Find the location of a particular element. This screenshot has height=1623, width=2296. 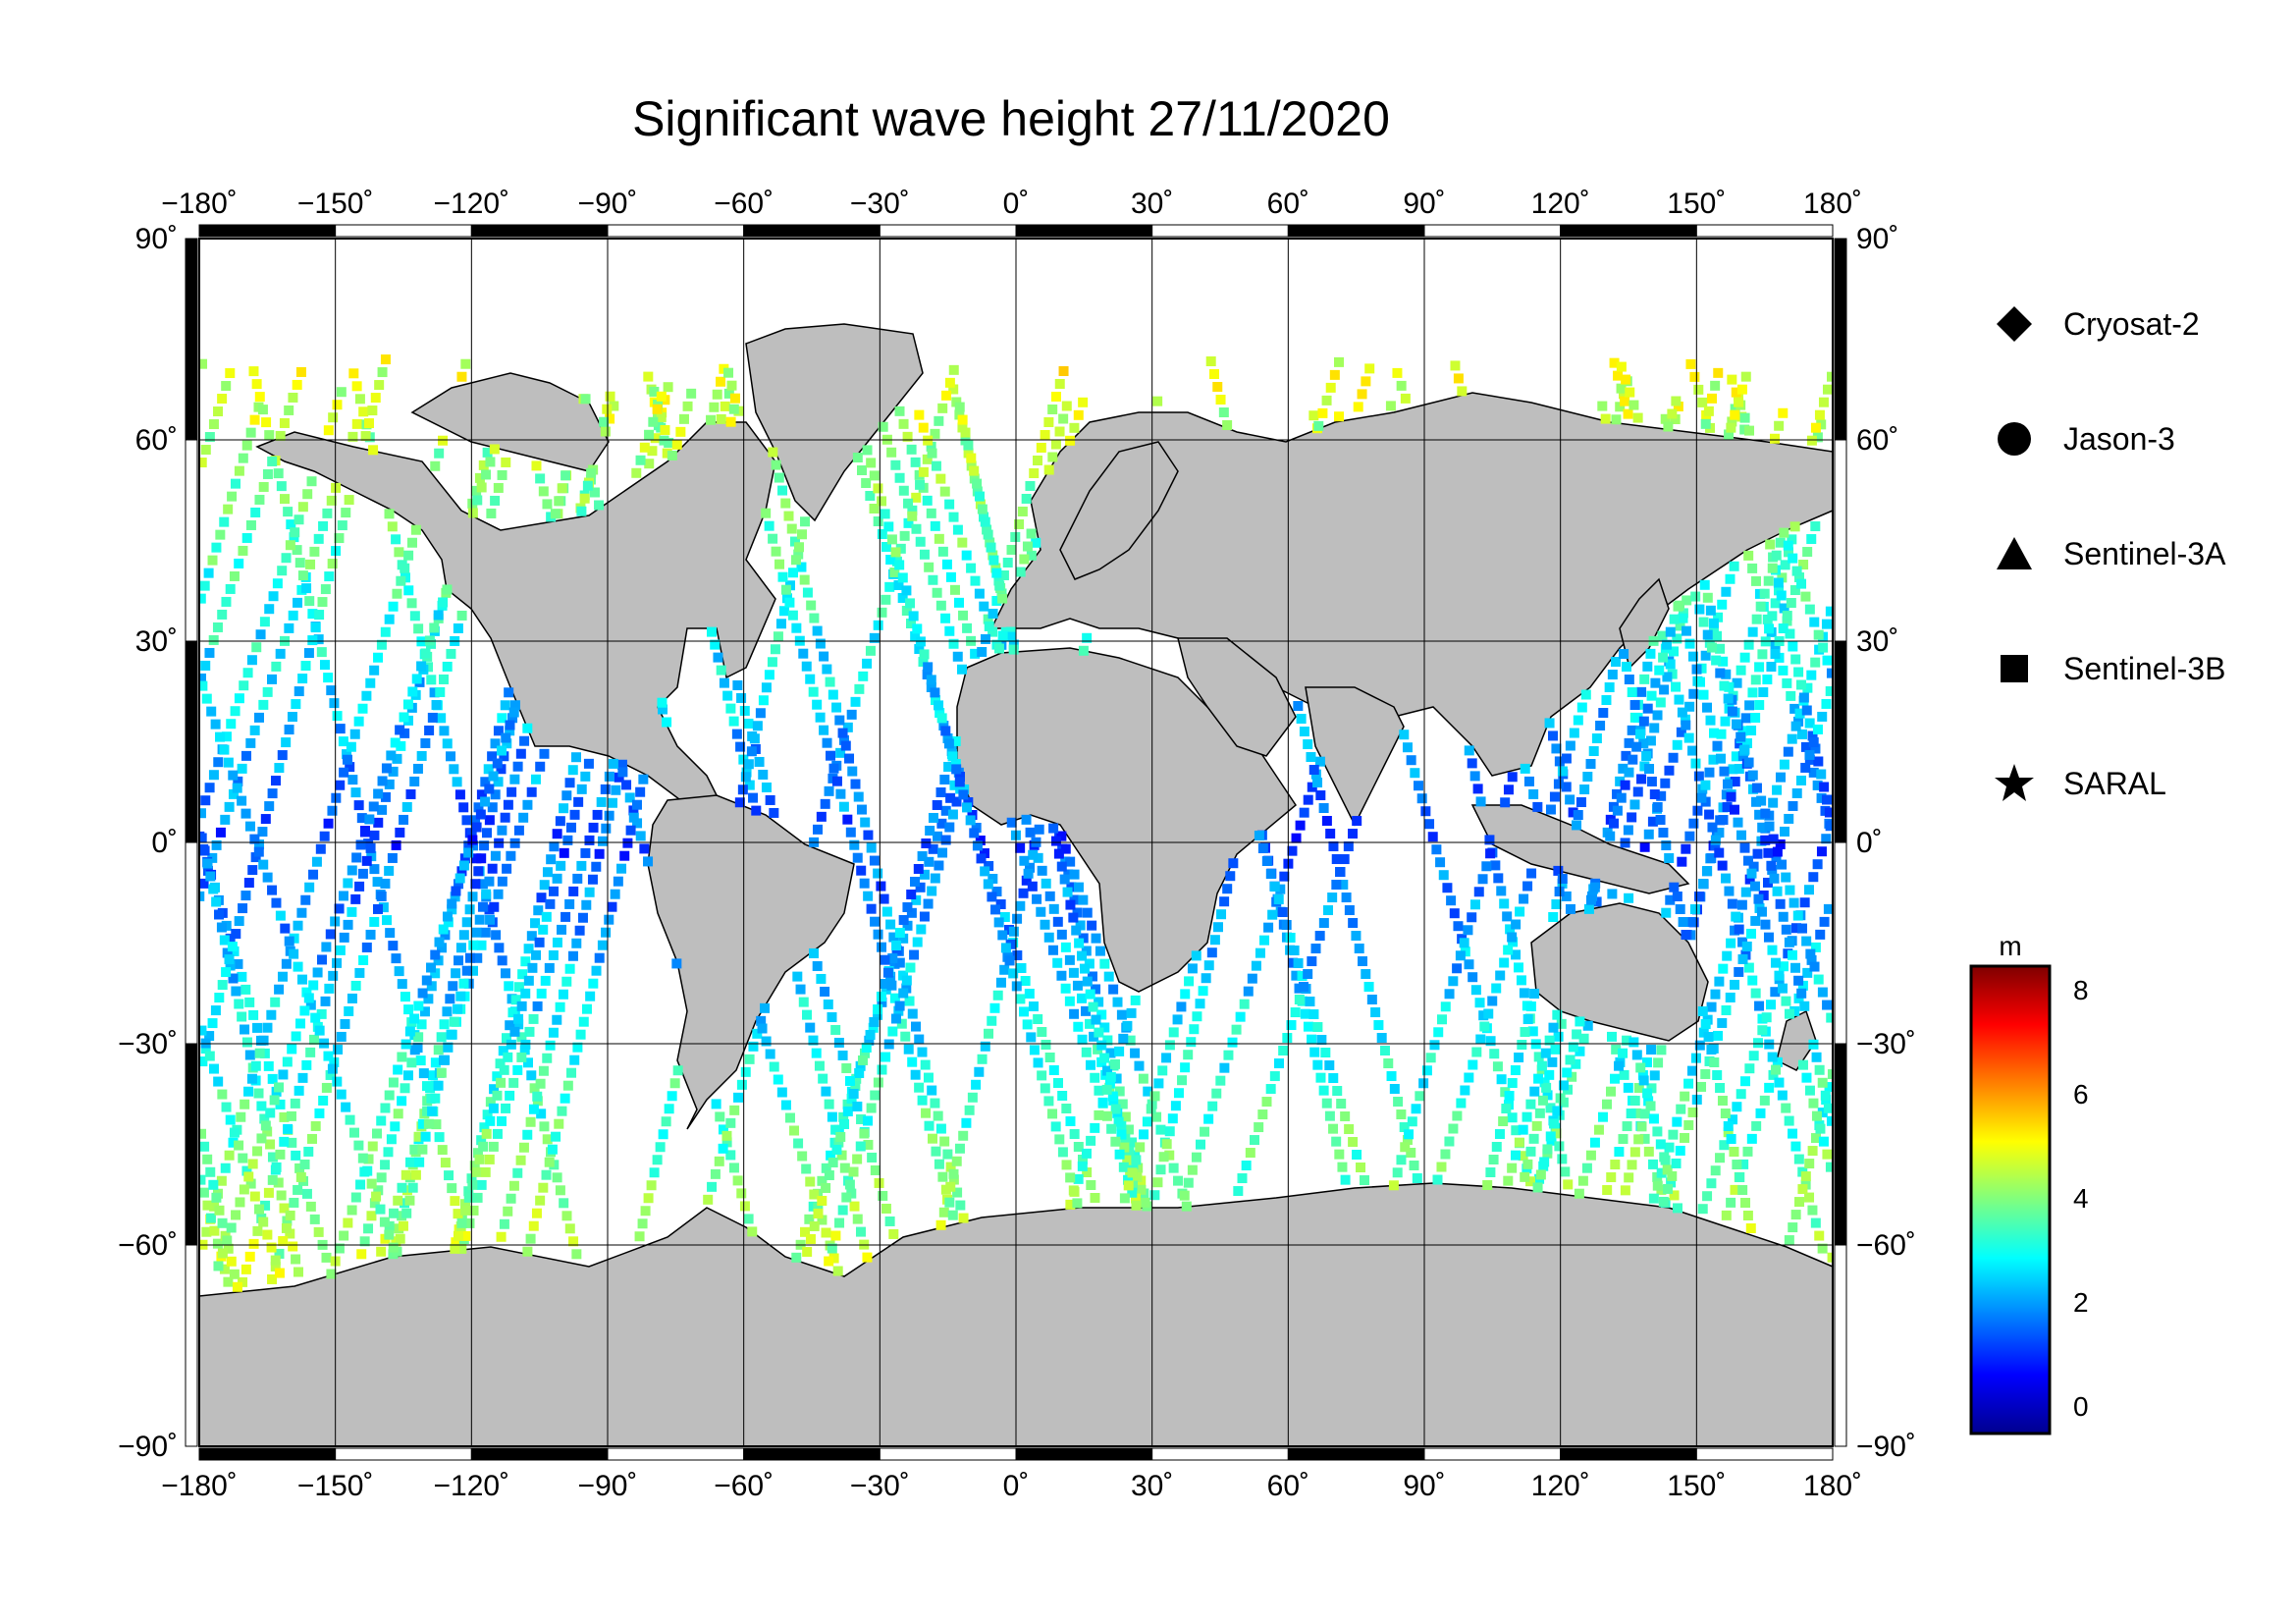

lon-tick-label-bottom: 180˚ is located at coordinates (1833, 1486).